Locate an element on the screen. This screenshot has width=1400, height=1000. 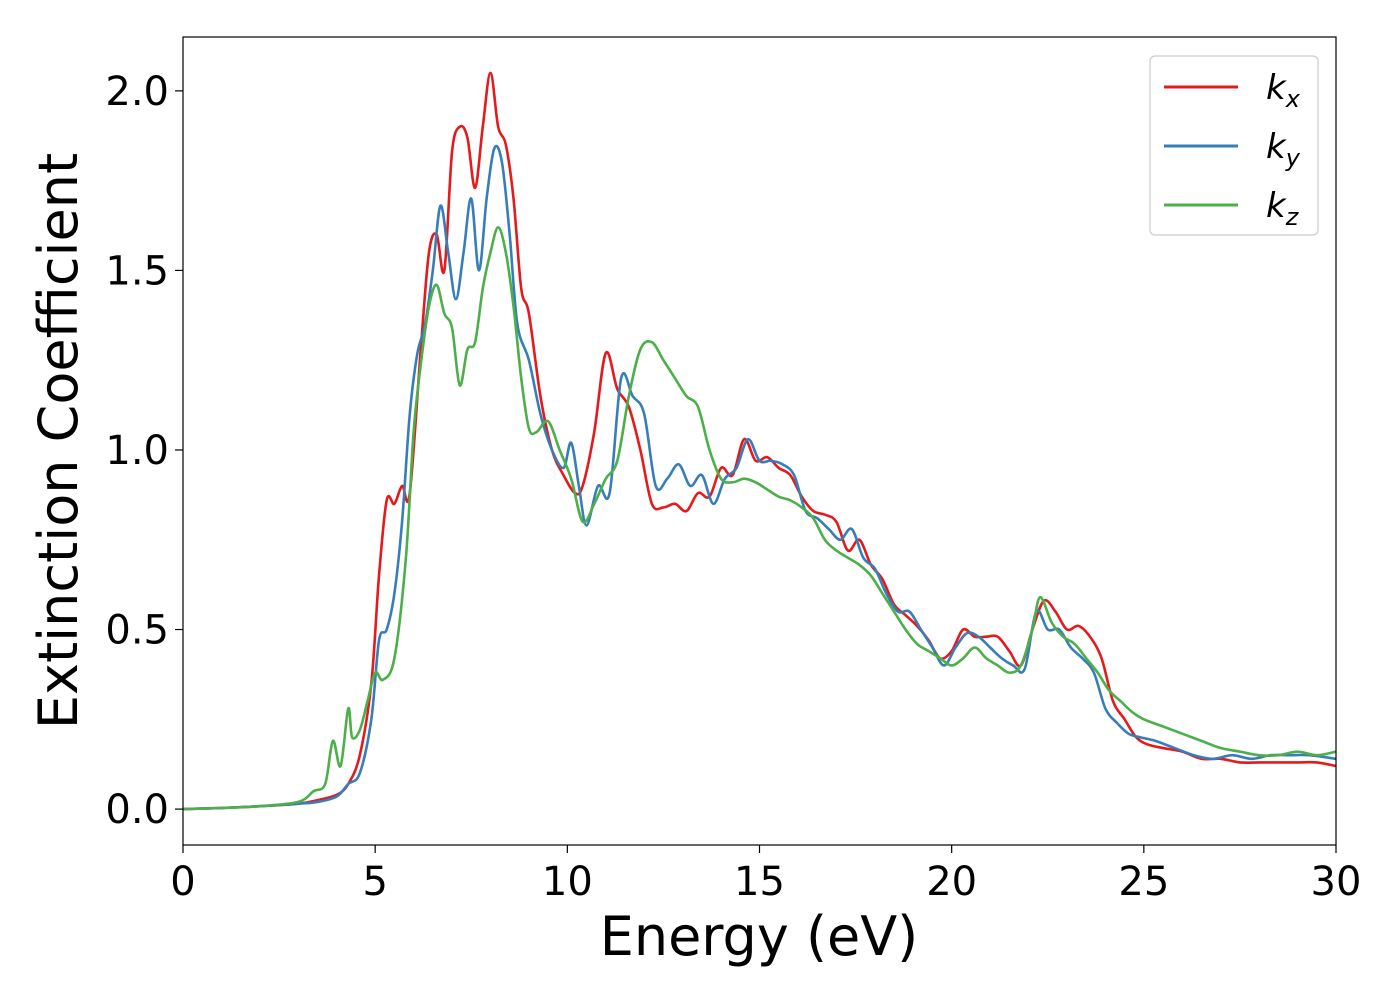
legend-label: kx is located at coordinates (1283, 90).